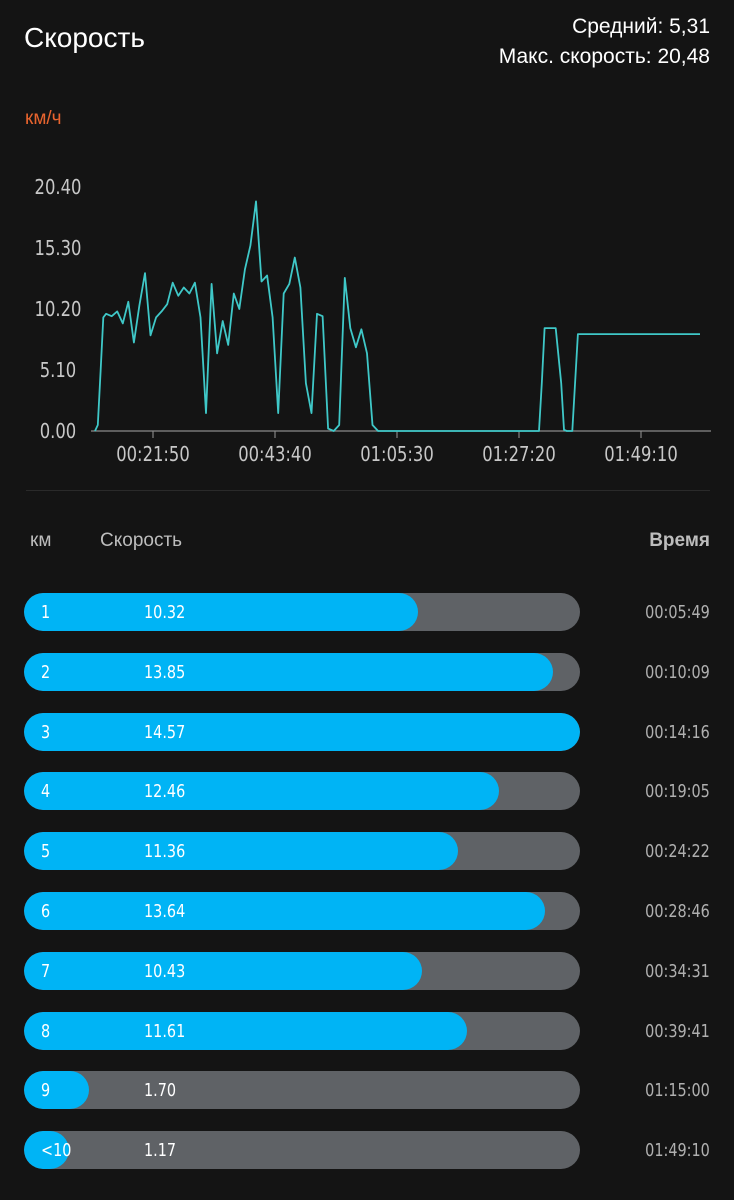 The width and height of the screenshot is (734, 1200). Describe the element at coordinates (604, 56) in the screenshot. I see `max-speed: Макс. скорость: 20,48` at that location.